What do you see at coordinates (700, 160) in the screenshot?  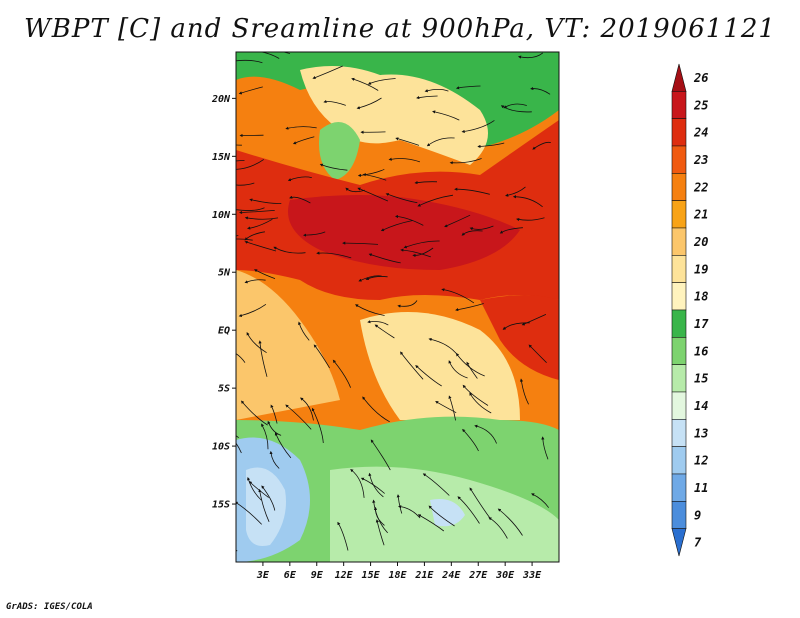 I see `colorbar-label: 23` at bounding box center [700, 160].